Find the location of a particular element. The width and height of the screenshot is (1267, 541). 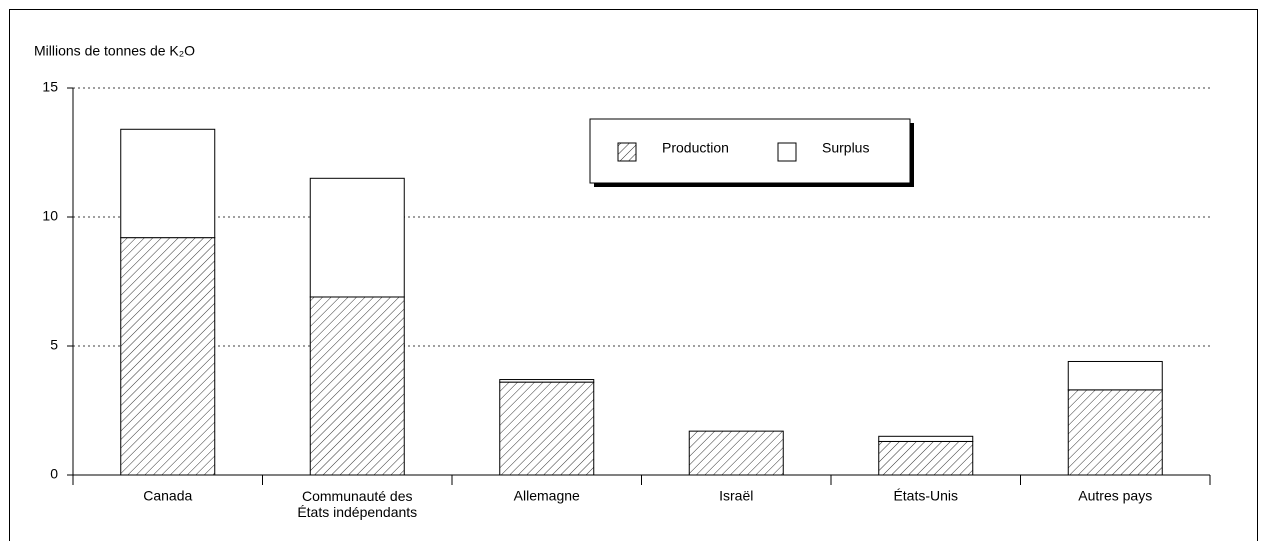

x-tick-label: Autres pays is located at coordinates (1115, 496).